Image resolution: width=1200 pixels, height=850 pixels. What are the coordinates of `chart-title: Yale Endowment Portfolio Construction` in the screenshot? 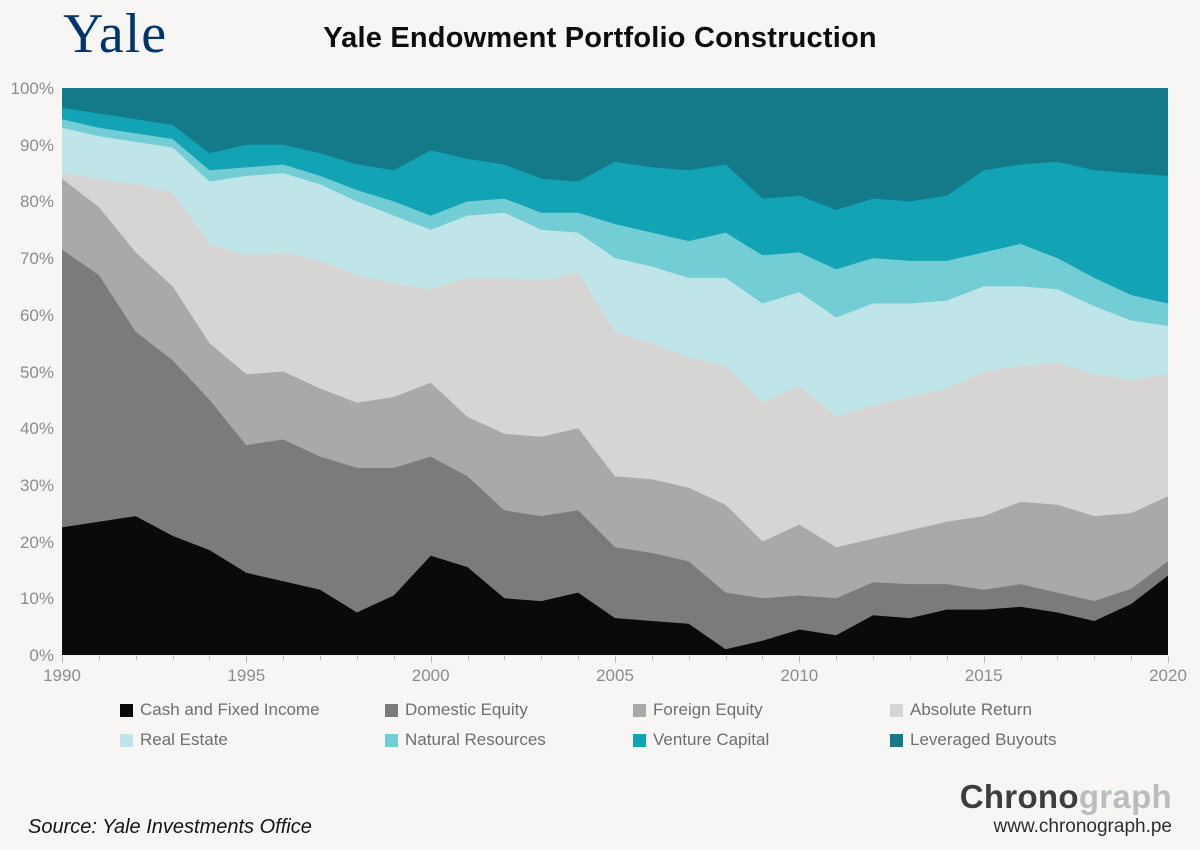 It's located at (600, 38).